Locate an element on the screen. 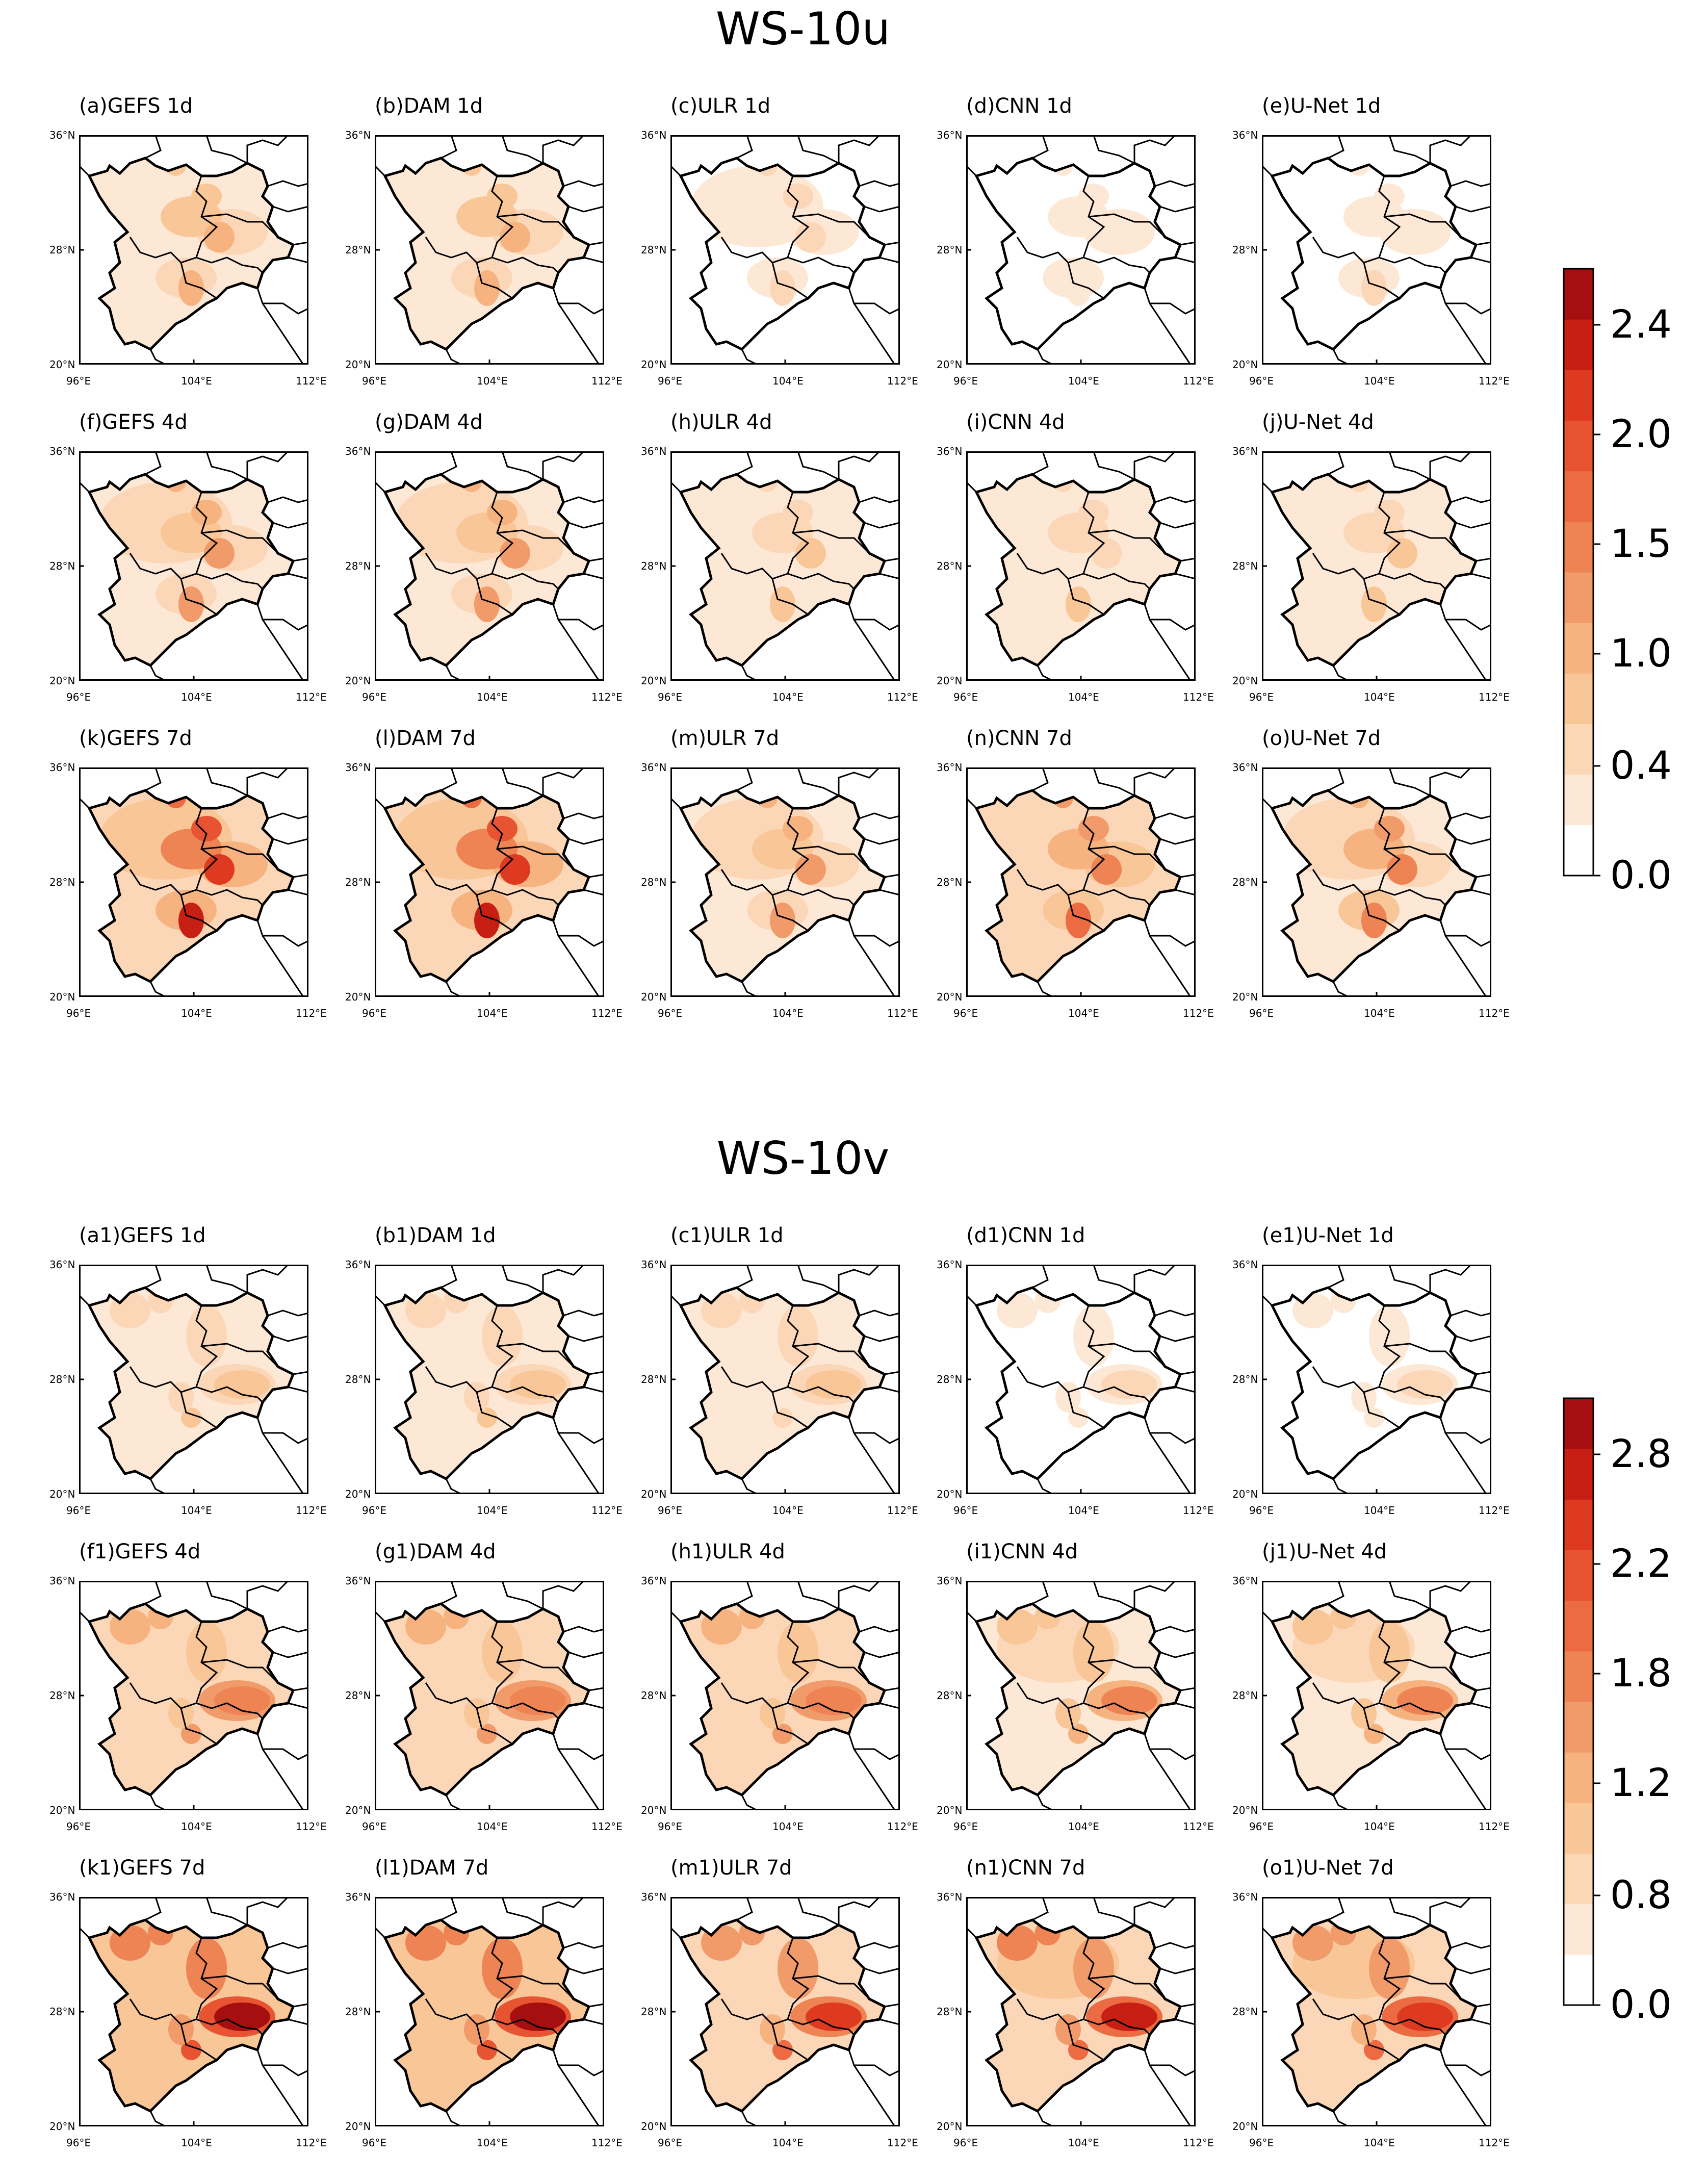  panel-label: (h)ULR 4d is located at coordinates (721, 422).